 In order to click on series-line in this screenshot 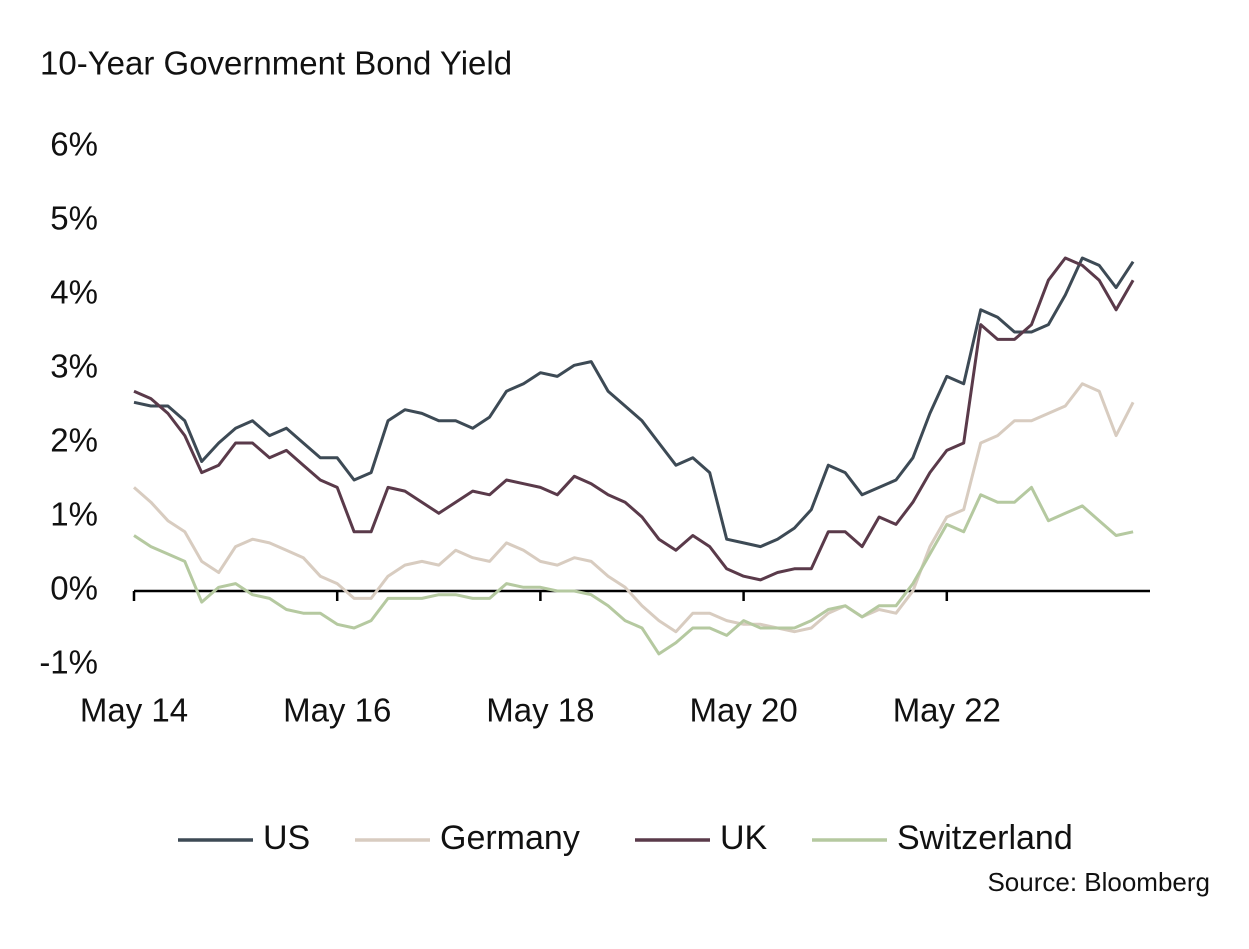, I will do `click(633, 570)`.